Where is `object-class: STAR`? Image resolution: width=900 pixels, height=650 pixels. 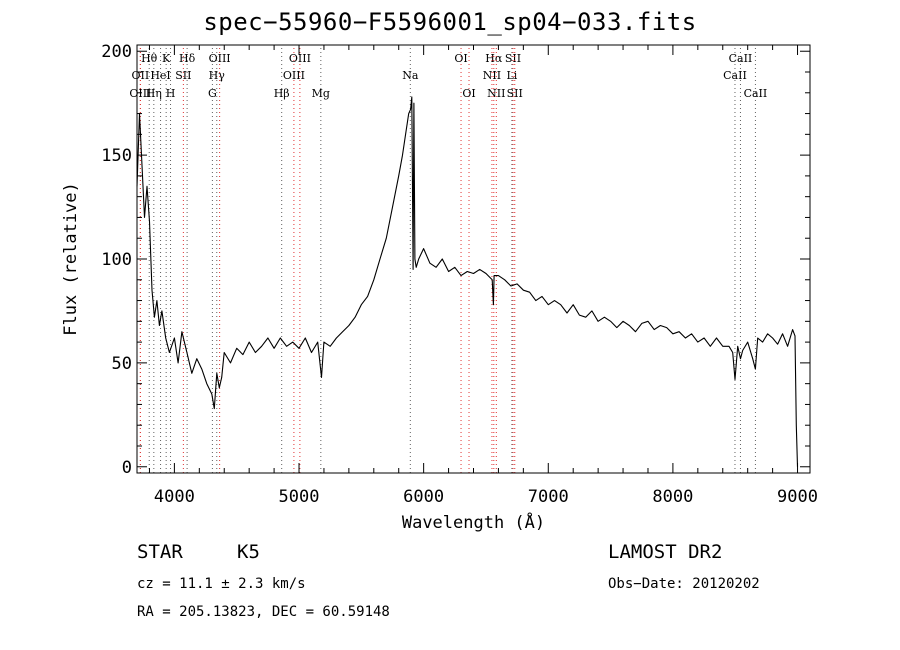
object-class: STAR is located at coordinates (160, 552).